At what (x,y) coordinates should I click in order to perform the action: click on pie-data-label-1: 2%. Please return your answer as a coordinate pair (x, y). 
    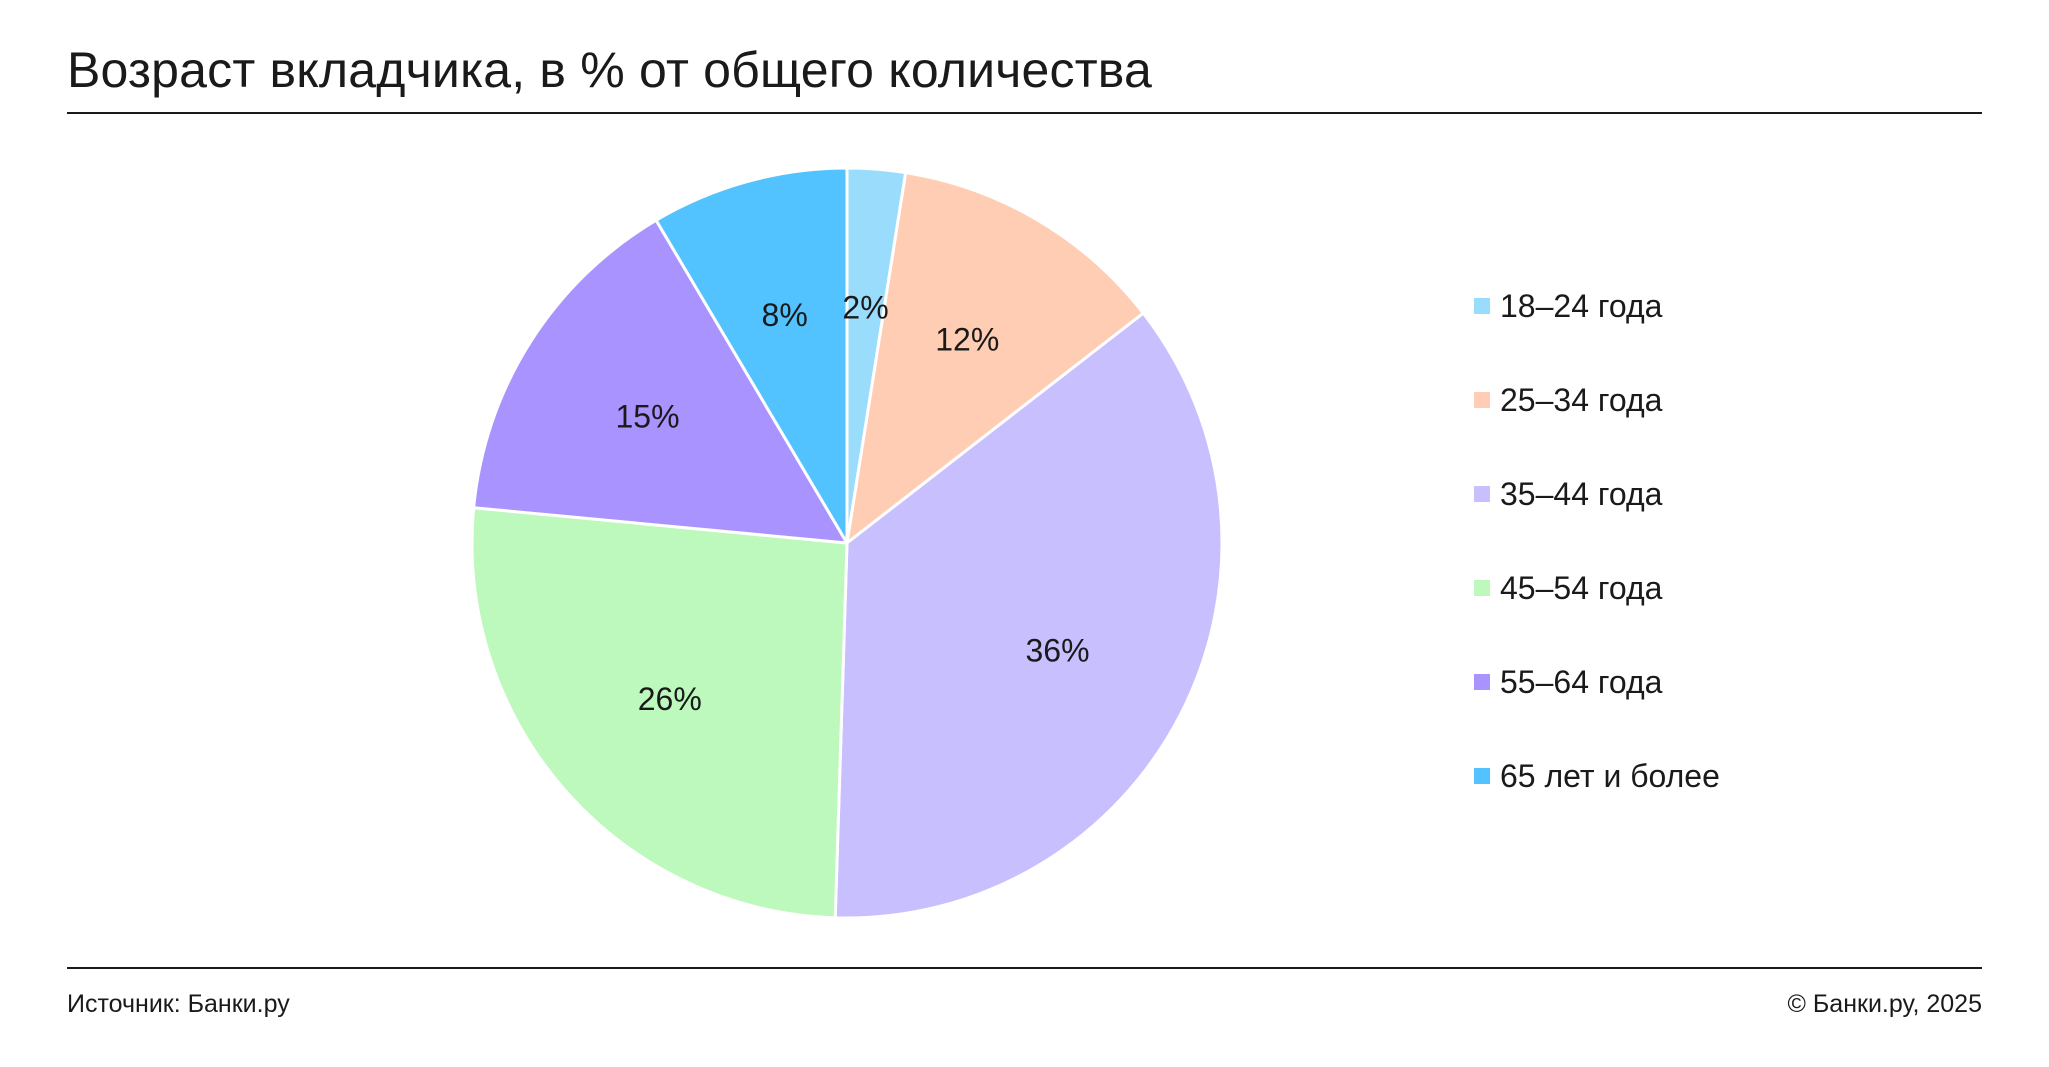
    Looking at the image, I should click on (865, 307).